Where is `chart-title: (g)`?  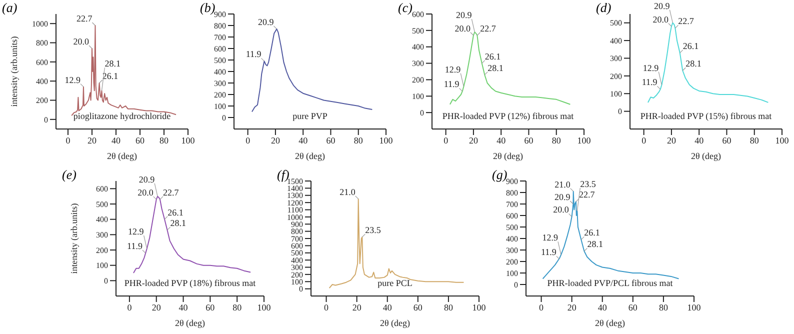 chart-title: (g) is located at coordinates (500, 174).